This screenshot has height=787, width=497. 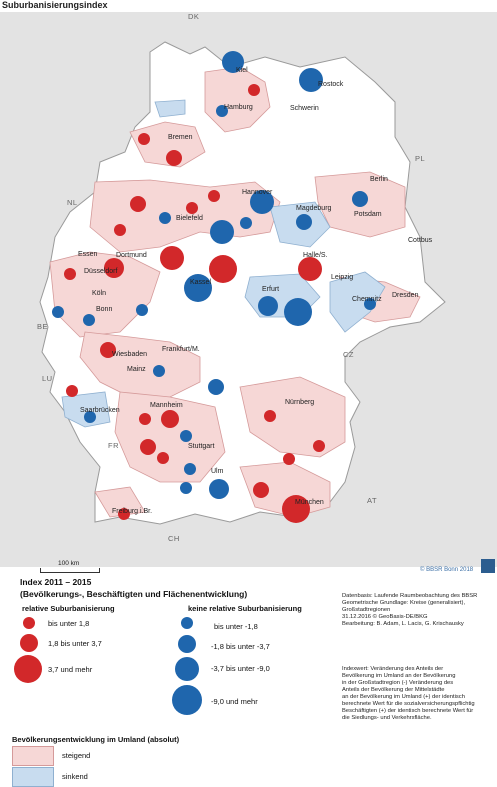 I want to click on symbol-goettingen, so click(x=223, y=269).